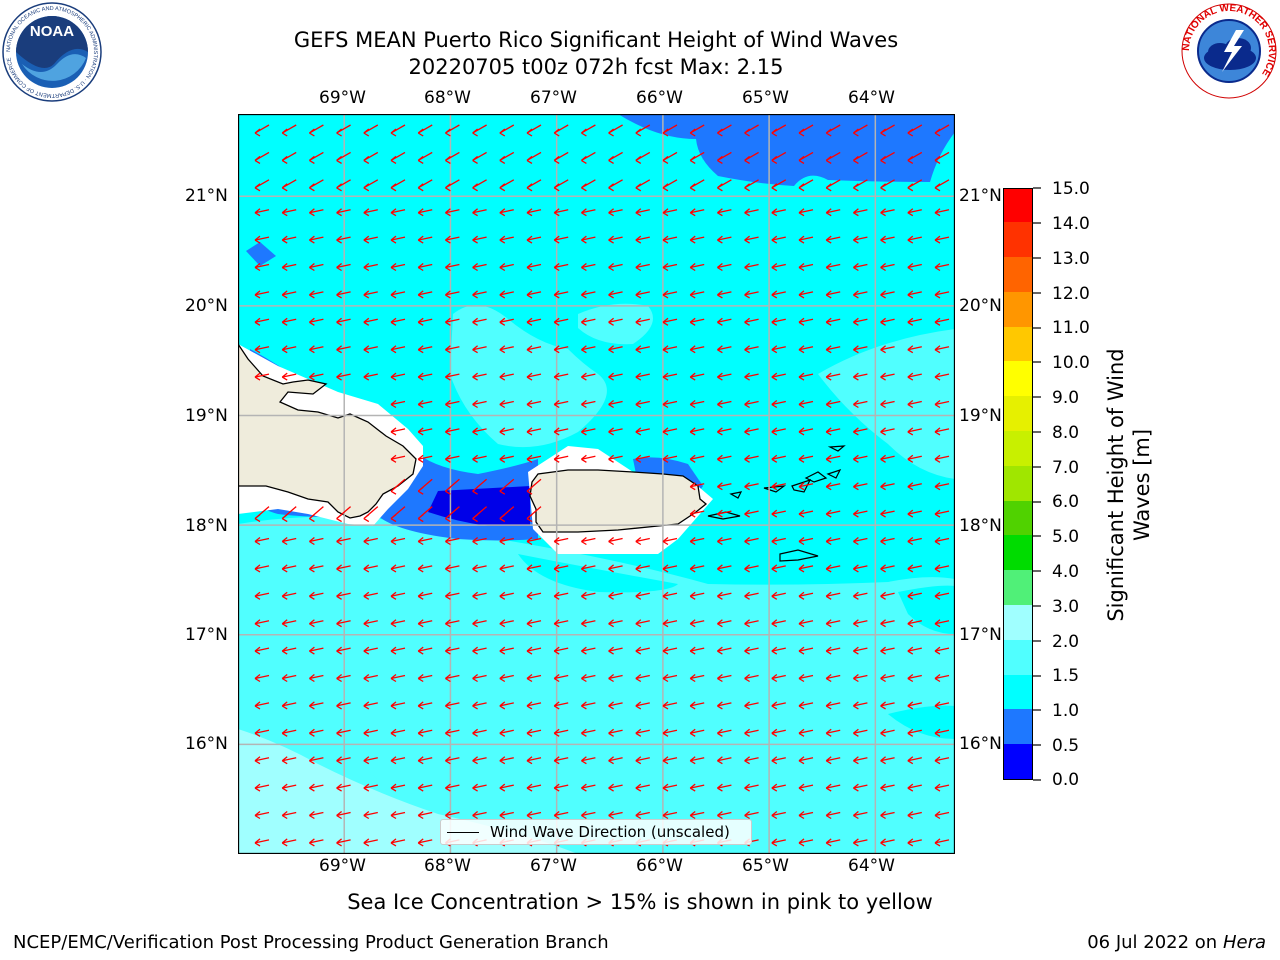 The height and width of the screenshot is (960, 1280). I want to click on lon-label-bottom: 68°W, so click(447, 866).